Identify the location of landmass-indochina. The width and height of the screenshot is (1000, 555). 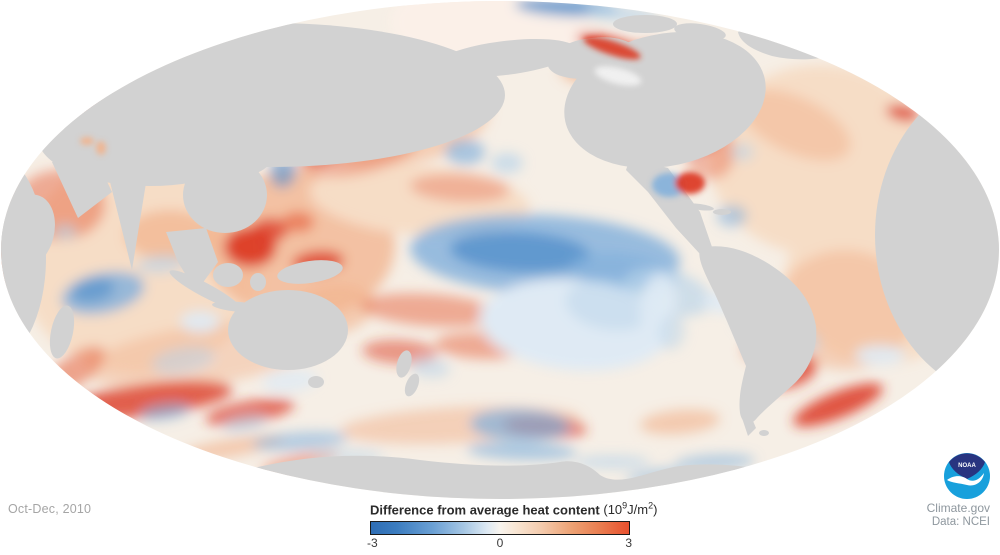
(192, 260).